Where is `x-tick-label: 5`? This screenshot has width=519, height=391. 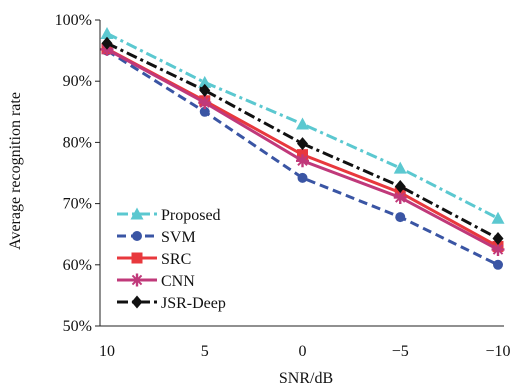 x-tick-label: 5 is located at coordinates (205, 351).